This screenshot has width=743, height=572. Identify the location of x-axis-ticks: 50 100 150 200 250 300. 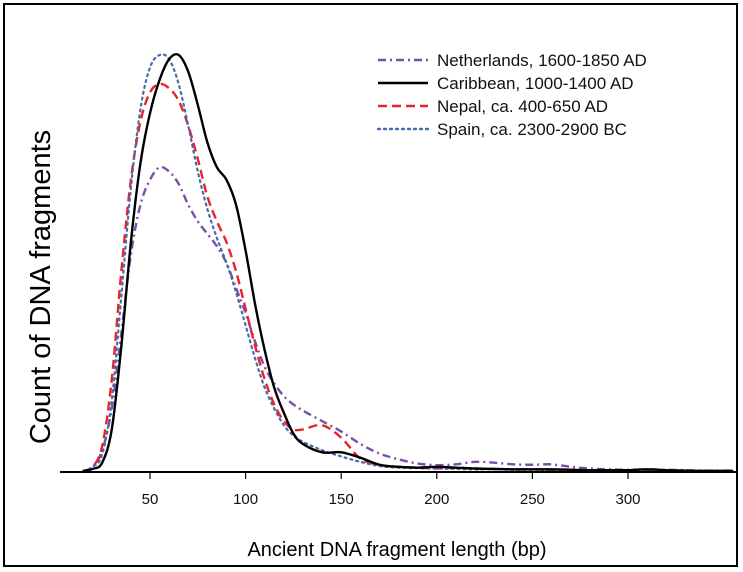
(391, 490).